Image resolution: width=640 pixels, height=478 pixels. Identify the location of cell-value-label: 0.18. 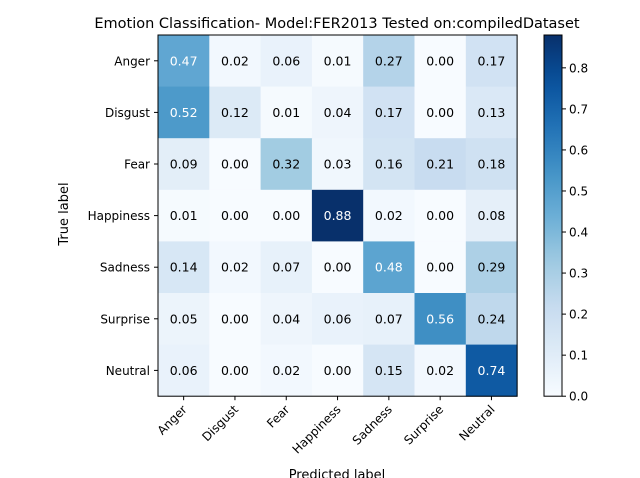
(492, 164).